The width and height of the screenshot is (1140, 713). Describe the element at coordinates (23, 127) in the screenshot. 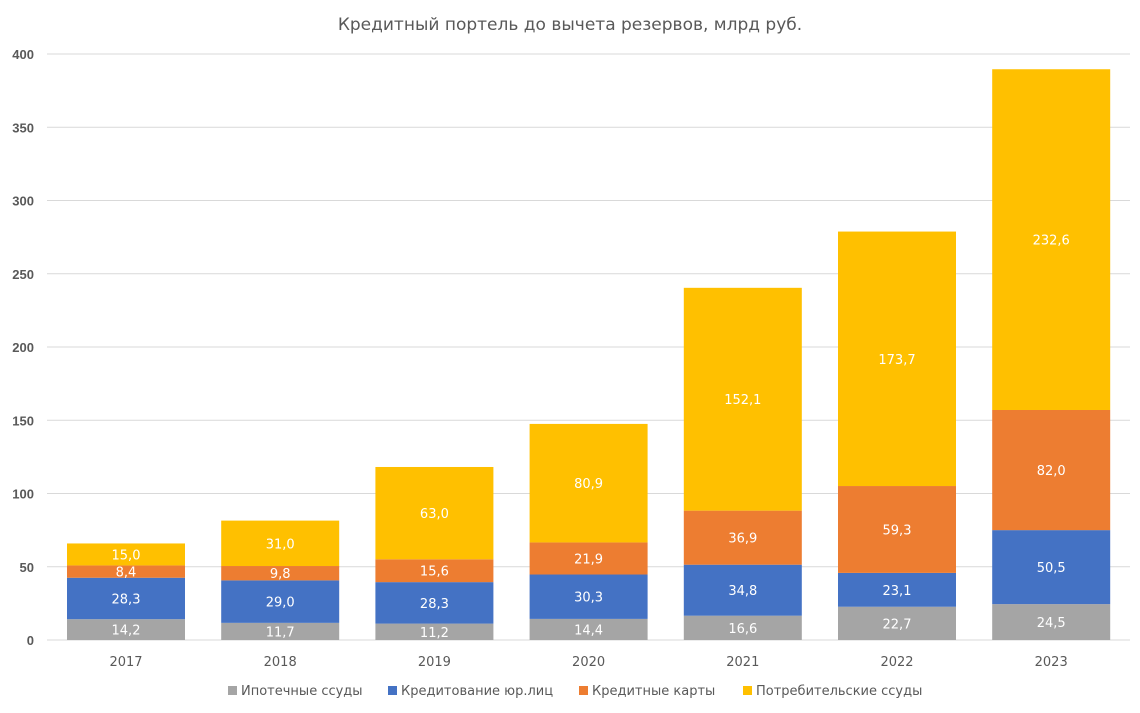

I see `y-tick-label: 350` at that location.